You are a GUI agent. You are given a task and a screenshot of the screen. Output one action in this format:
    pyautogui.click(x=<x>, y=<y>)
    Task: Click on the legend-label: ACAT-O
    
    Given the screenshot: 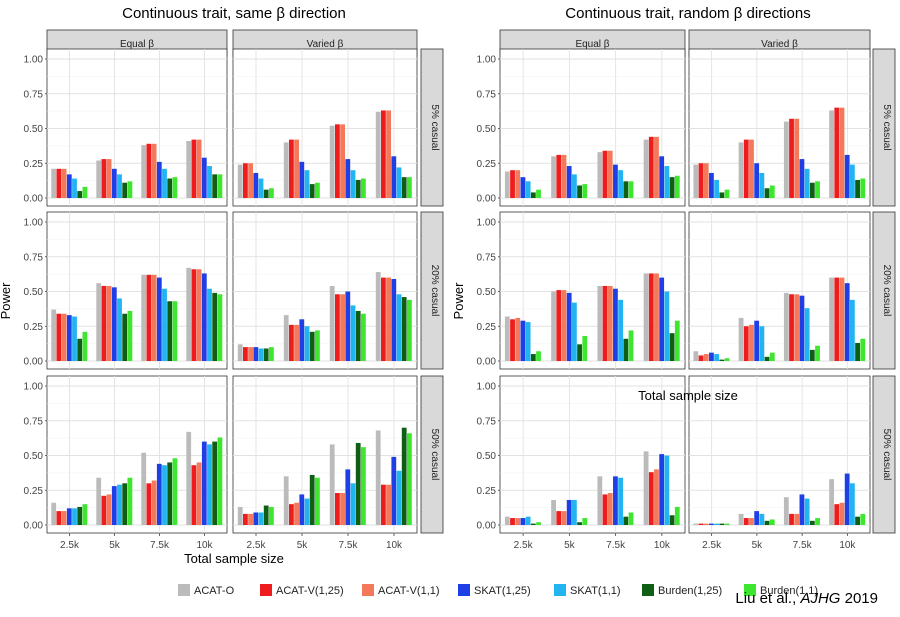 What is the action you would take?
    pyautogui.click(x=214, y=591)
    